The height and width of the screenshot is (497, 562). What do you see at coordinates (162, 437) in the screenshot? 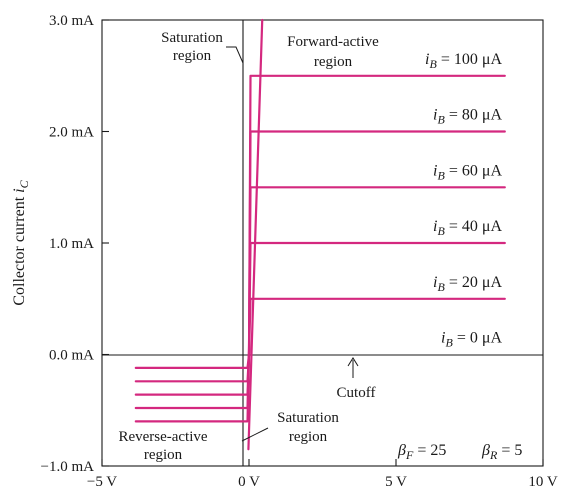
I see `reverse-active-line1: Reverse-active` at bounding box center [162, 437].